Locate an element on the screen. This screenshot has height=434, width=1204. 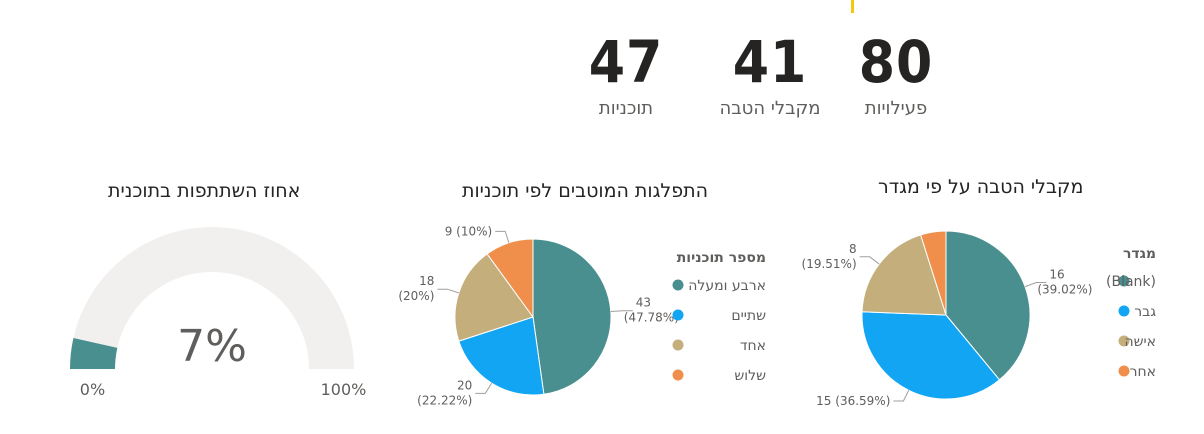
kpi-beneficiaries: 41 מקבלי הטבה is located at coordinates (770, 73).